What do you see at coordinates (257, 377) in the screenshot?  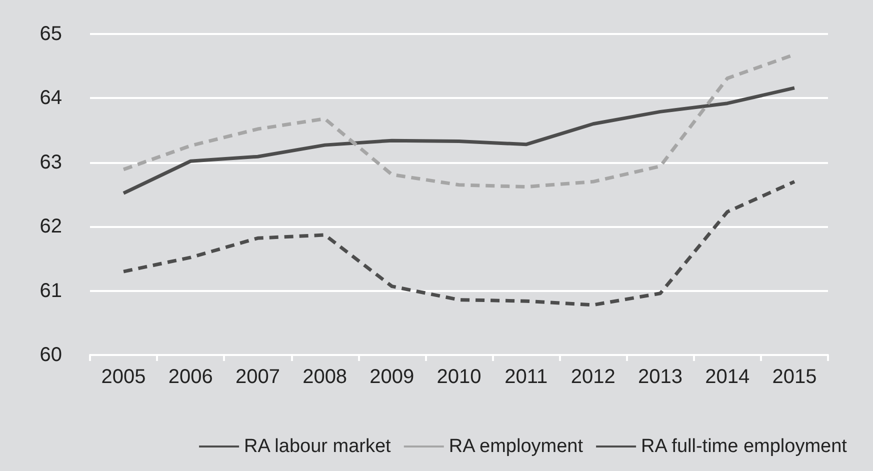 I see `x-tick-label: 2007` at bounding box center [257, 377].